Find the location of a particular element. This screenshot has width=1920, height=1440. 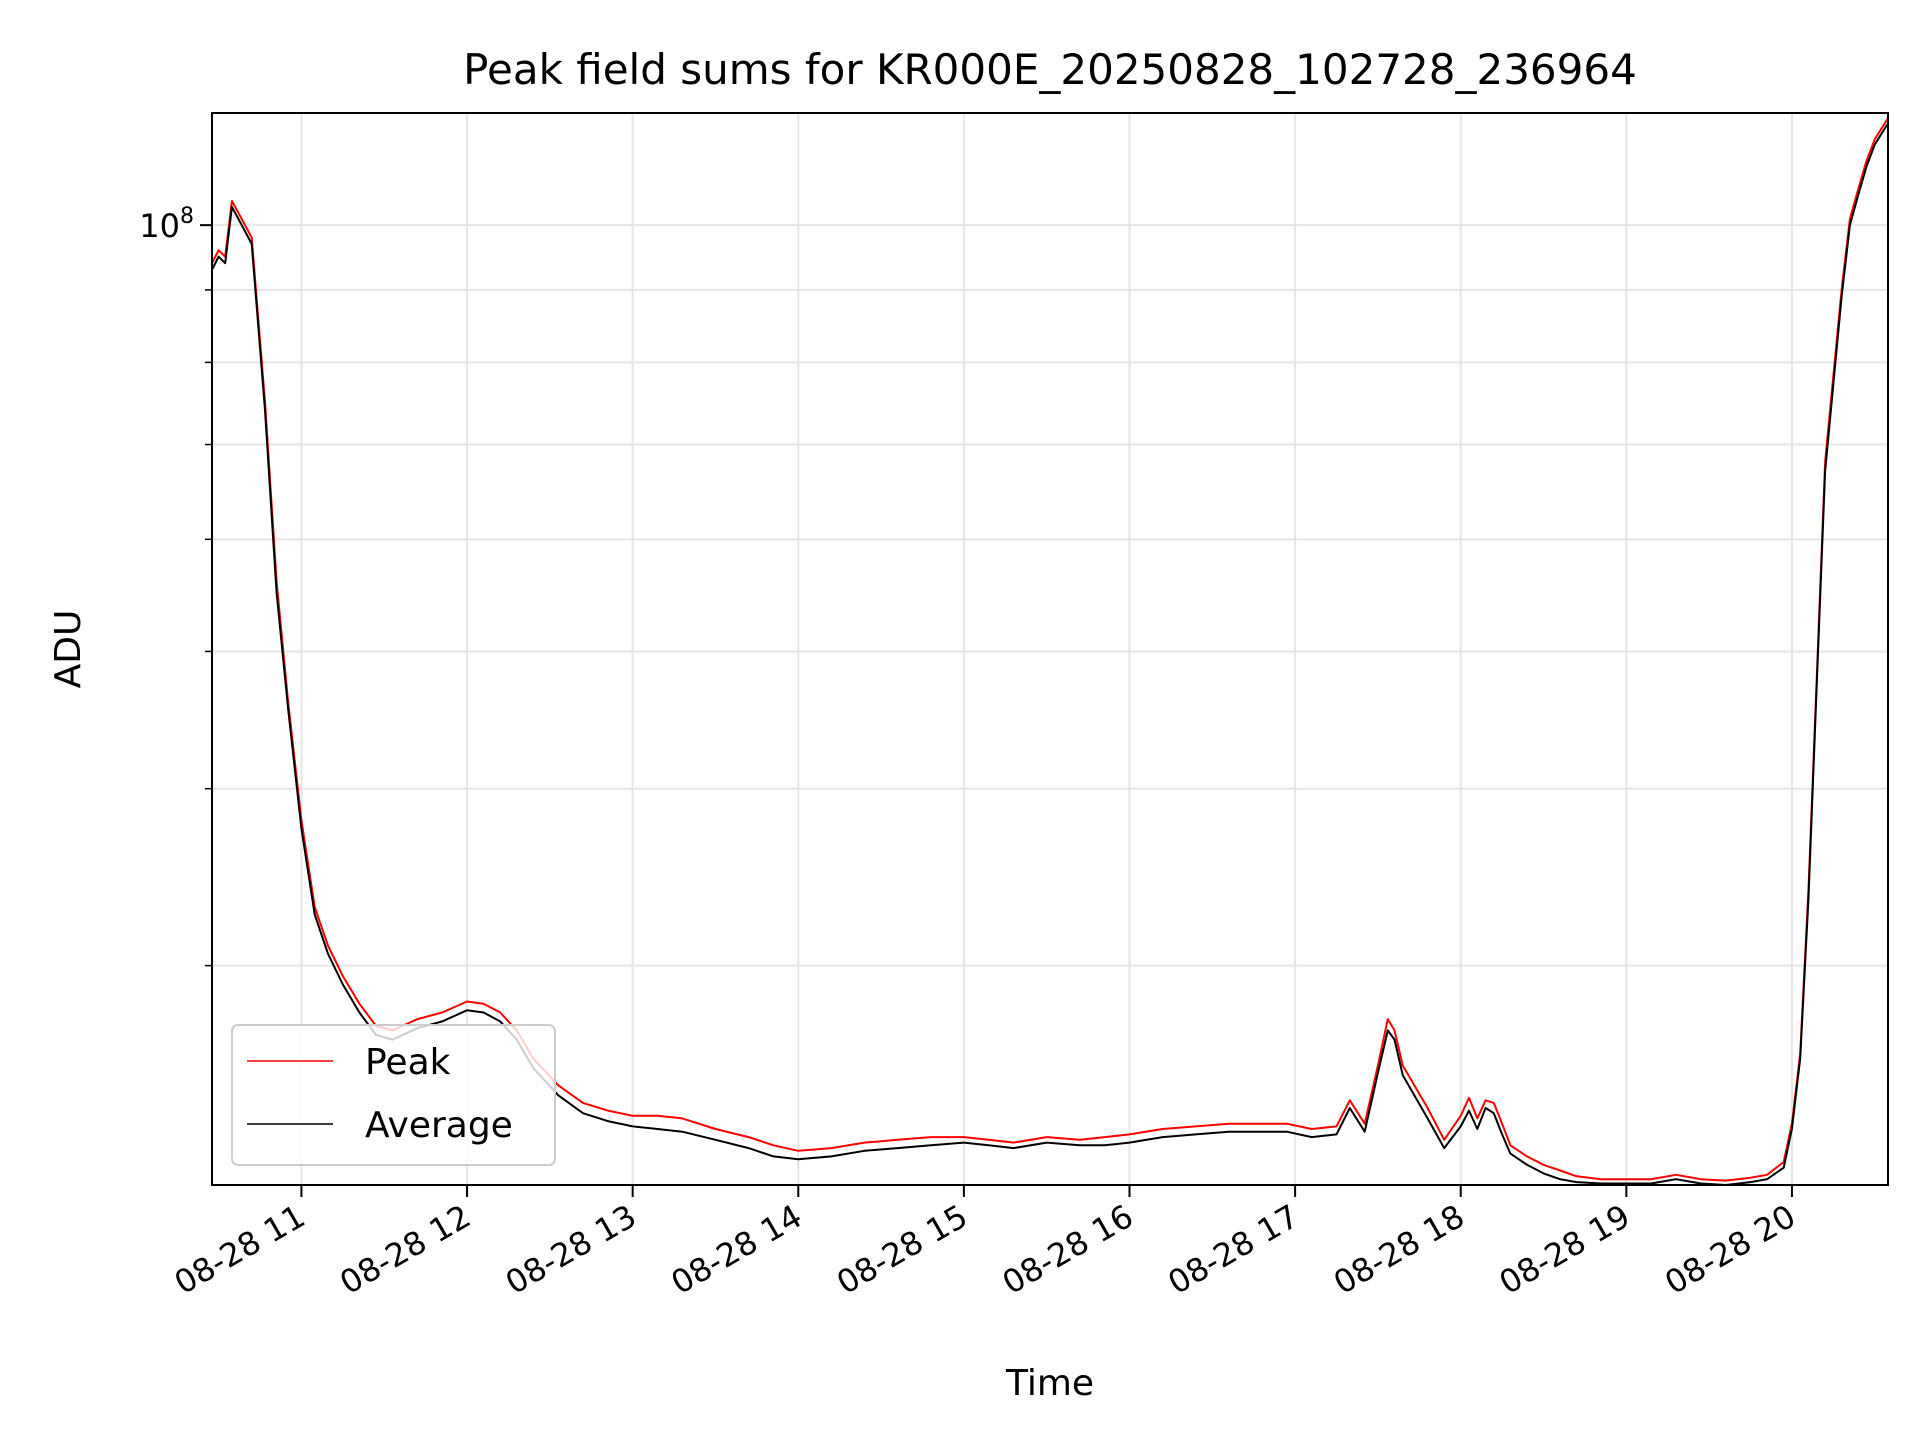

legend: Peak Average is located at coordinates (393, 1095).